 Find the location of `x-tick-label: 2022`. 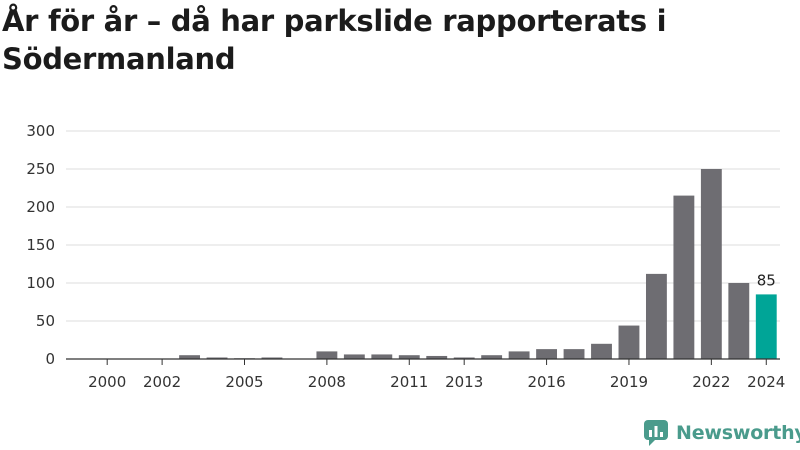

x-tick-label: 2022 is located at coordinates (711, 382).